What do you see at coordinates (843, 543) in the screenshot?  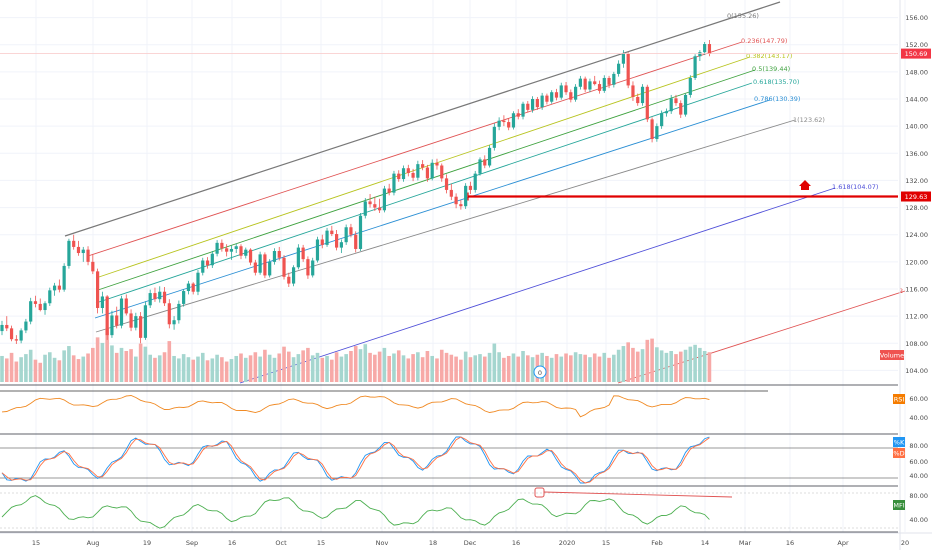 I see `time-tick-label: Apr` at bounding box center [843, 543].